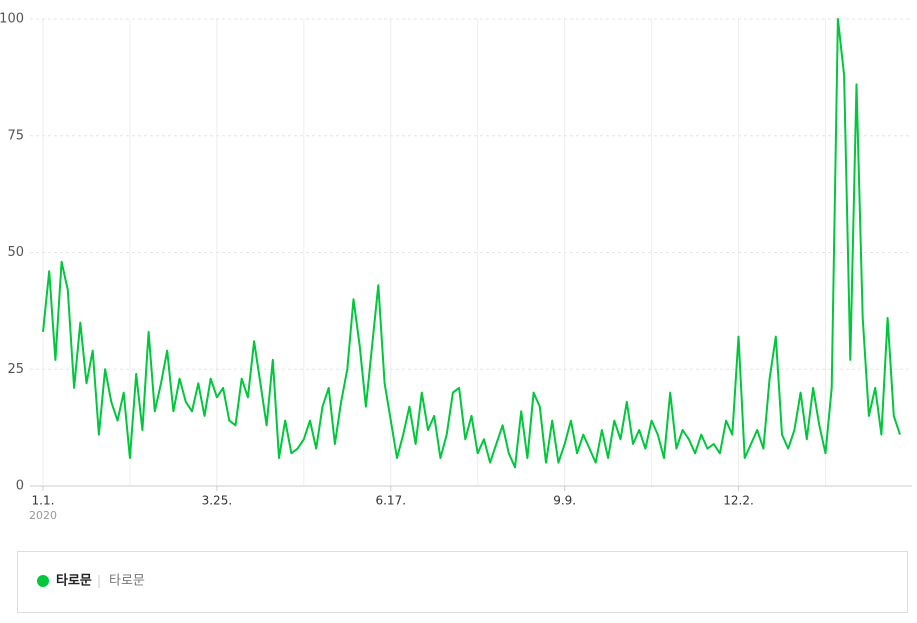 The image size is (917, 623). Describe the element at coordinates (12, 19) in the screenshot. I see `y-tick-label: 100` at that location.